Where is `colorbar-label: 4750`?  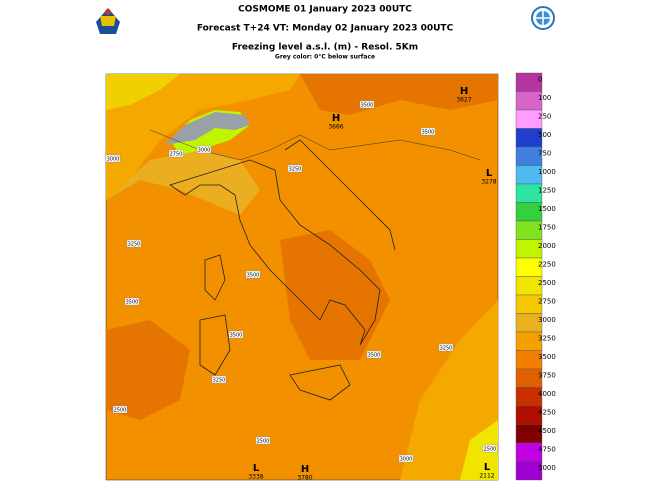
colorbar-label: 4750 is located at coordinates (547, 449).